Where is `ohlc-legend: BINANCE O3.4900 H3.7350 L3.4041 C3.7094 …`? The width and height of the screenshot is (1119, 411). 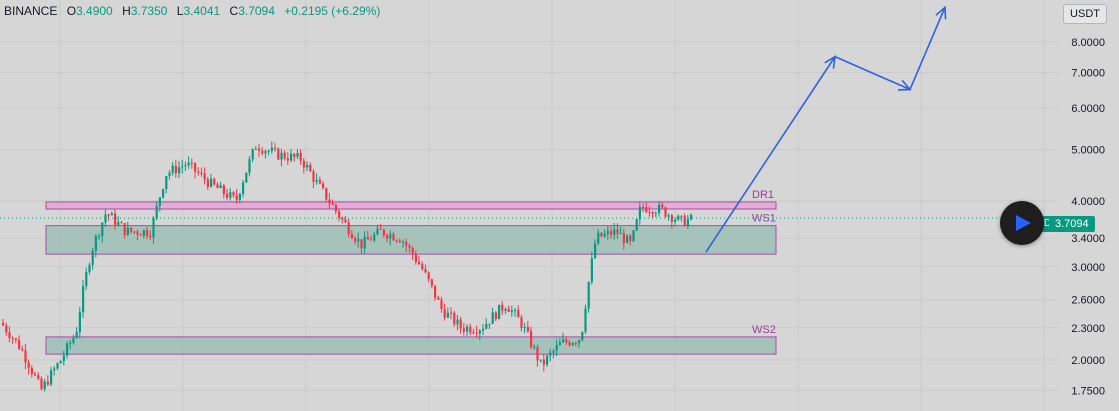 ohlc-legend: BINANCE O3.4900 H3.7350 L3.4041 C3.7094 … is located at coordinates (195, 11).